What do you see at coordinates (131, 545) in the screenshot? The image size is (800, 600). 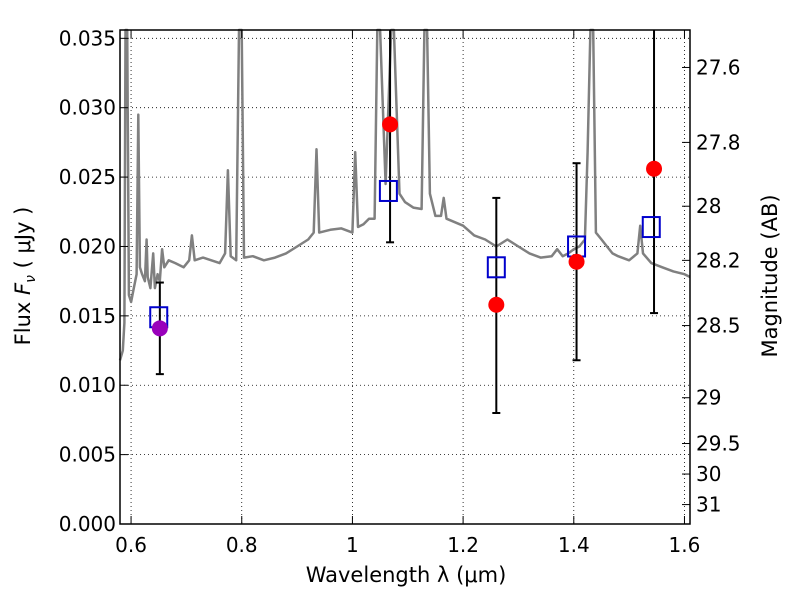 I see `x-tick-label: 0.6` at bounding box center [131, 545].